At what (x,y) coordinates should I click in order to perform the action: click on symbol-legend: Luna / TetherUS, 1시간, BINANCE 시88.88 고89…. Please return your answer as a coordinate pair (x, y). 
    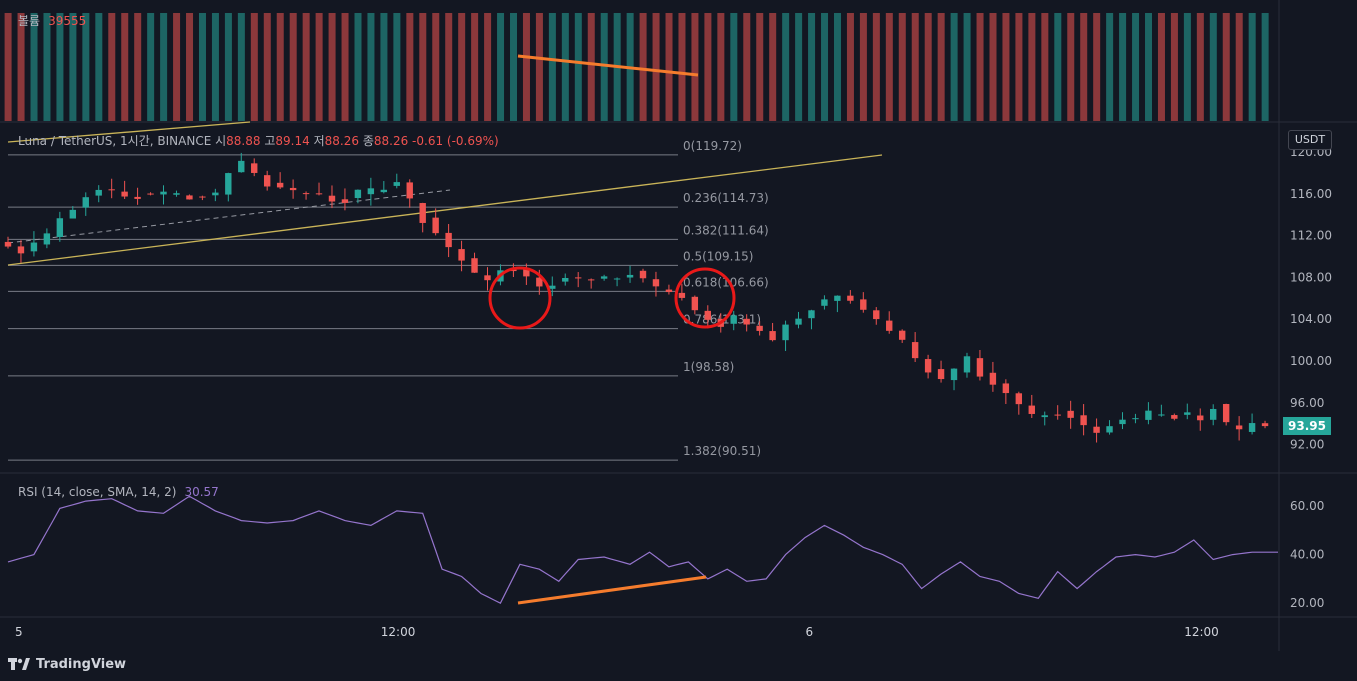
    Looking at the image, I should click on (258, 140).